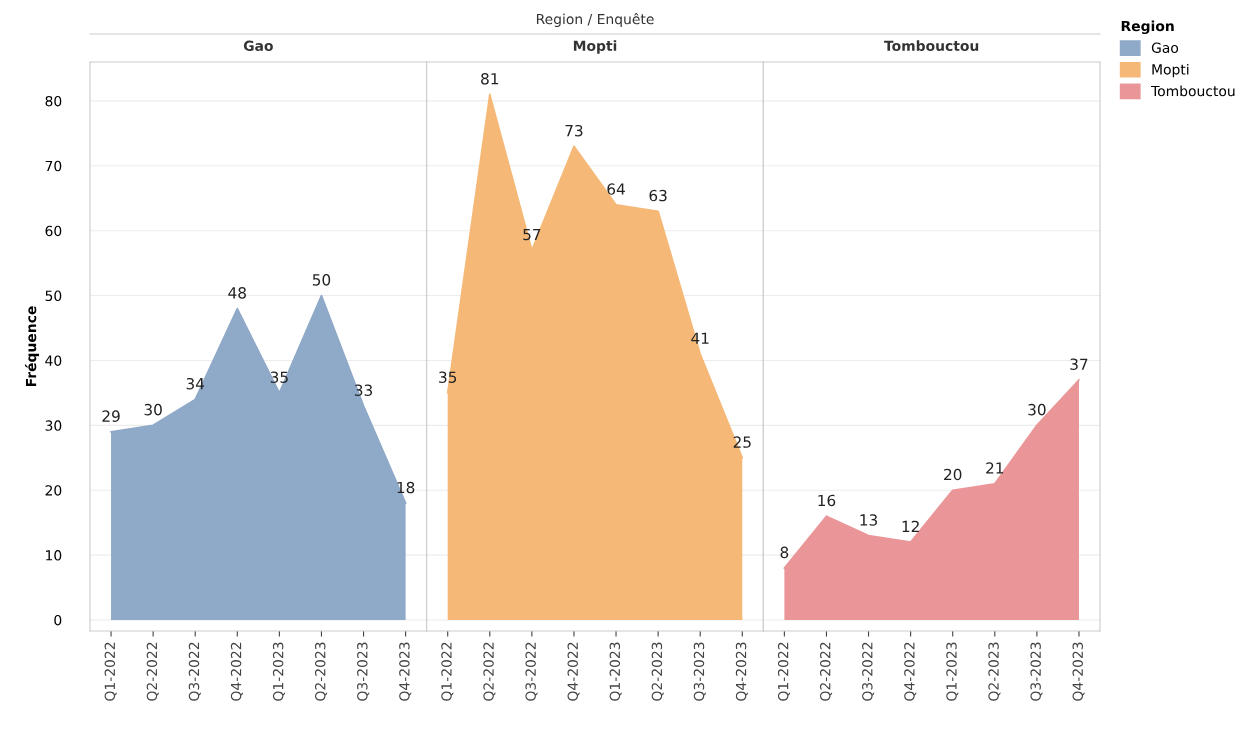 Image resolution: width=1256 pixels, height=742 pixels. What do you see at coordinates (111, 416) in the screenshot?
I see `data-label: 29` at bounding box center [111, 416].